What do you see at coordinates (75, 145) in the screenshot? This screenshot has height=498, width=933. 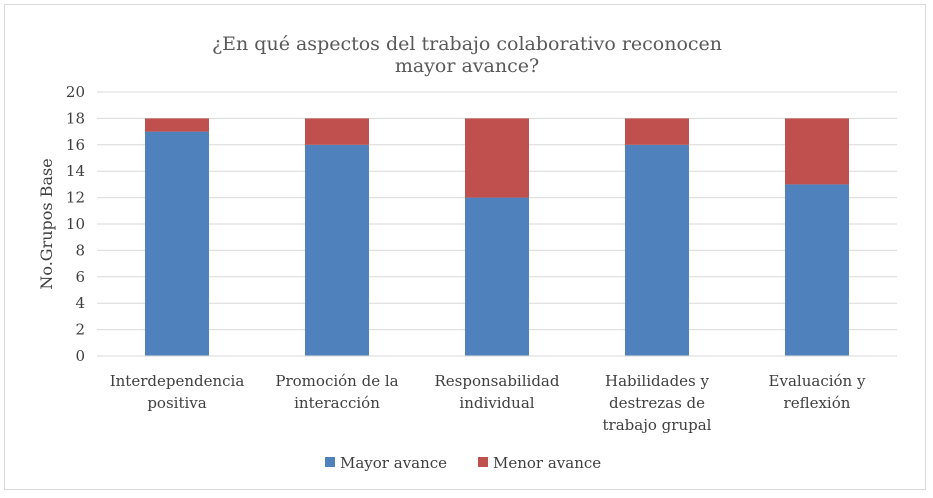 I see `y-tick-label-16: 16` at bounding box center [75, 145].